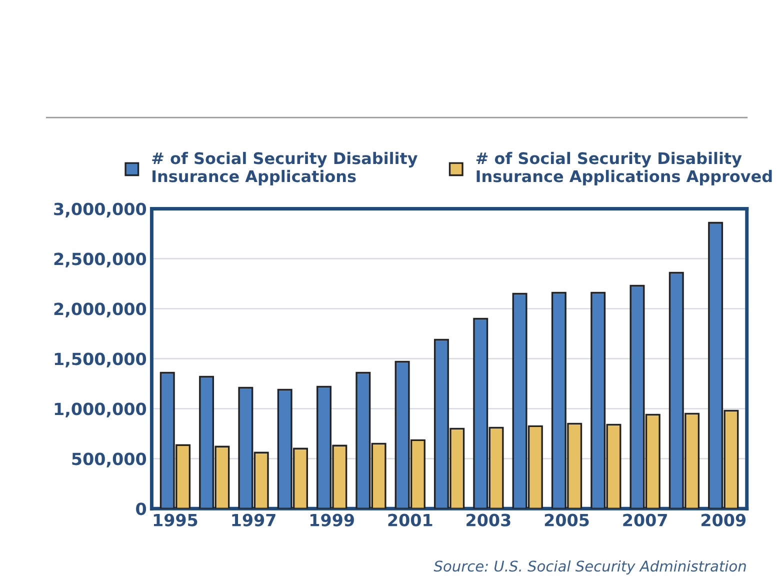  I want to click on y-tick-label: 2,000,000, so click(100, 310).